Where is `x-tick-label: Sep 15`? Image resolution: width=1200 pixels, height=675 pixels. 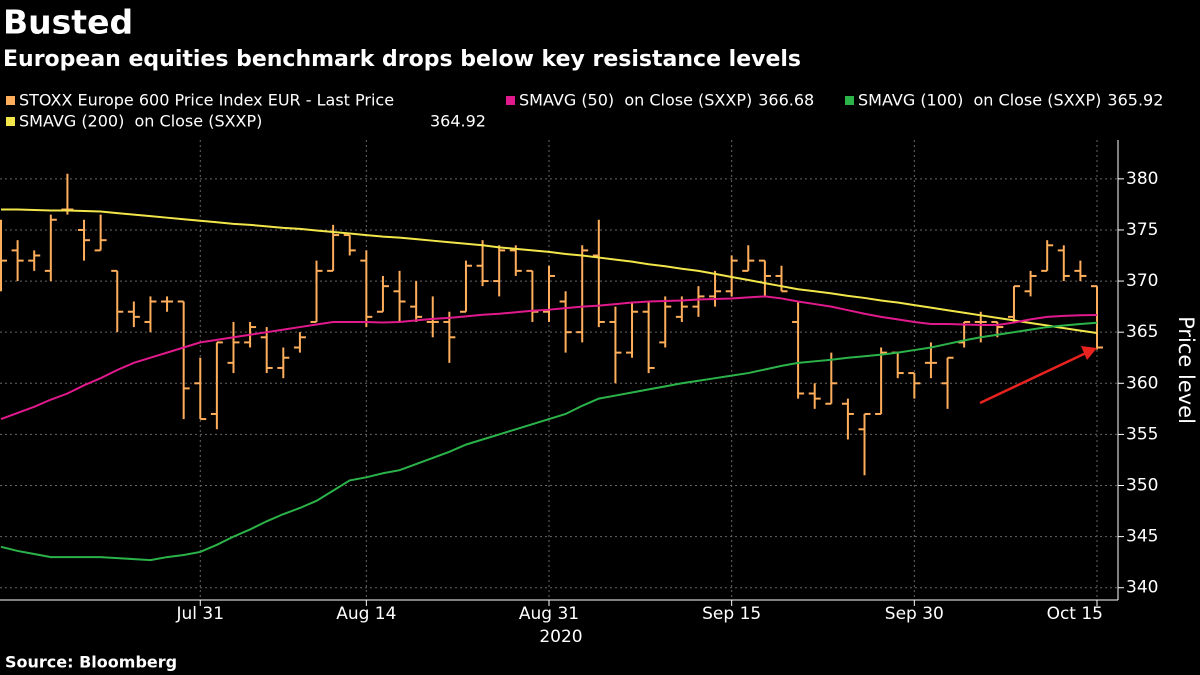 x-tick-label: Sep 15 is located at coordinates (731, 614).